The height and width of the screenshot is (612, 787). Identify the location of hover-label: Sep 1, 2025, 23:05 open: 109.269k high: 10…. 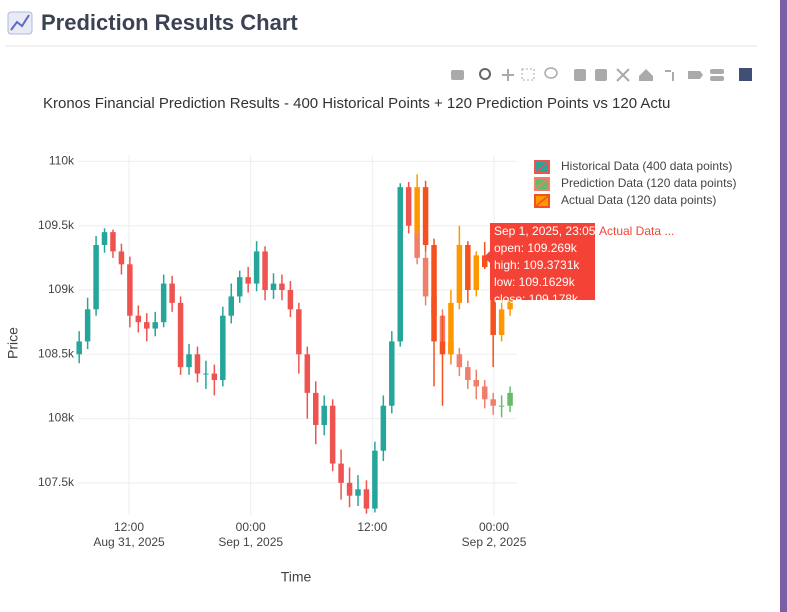
(579, 264).